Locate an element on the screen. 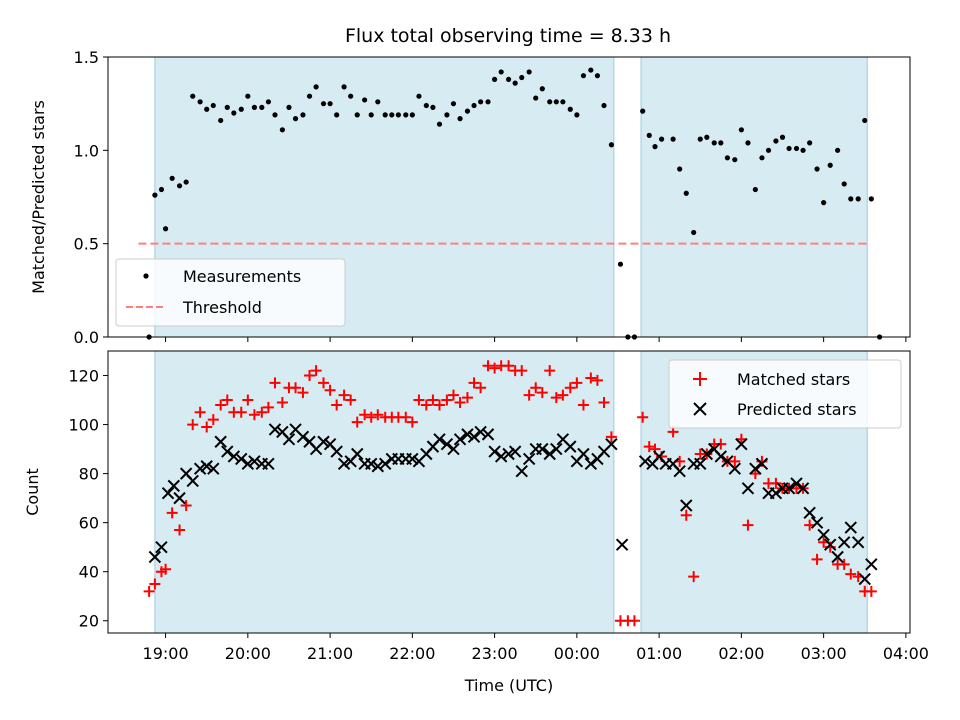  x-tick-label: 21:00 is located at coordinates (330, 653).